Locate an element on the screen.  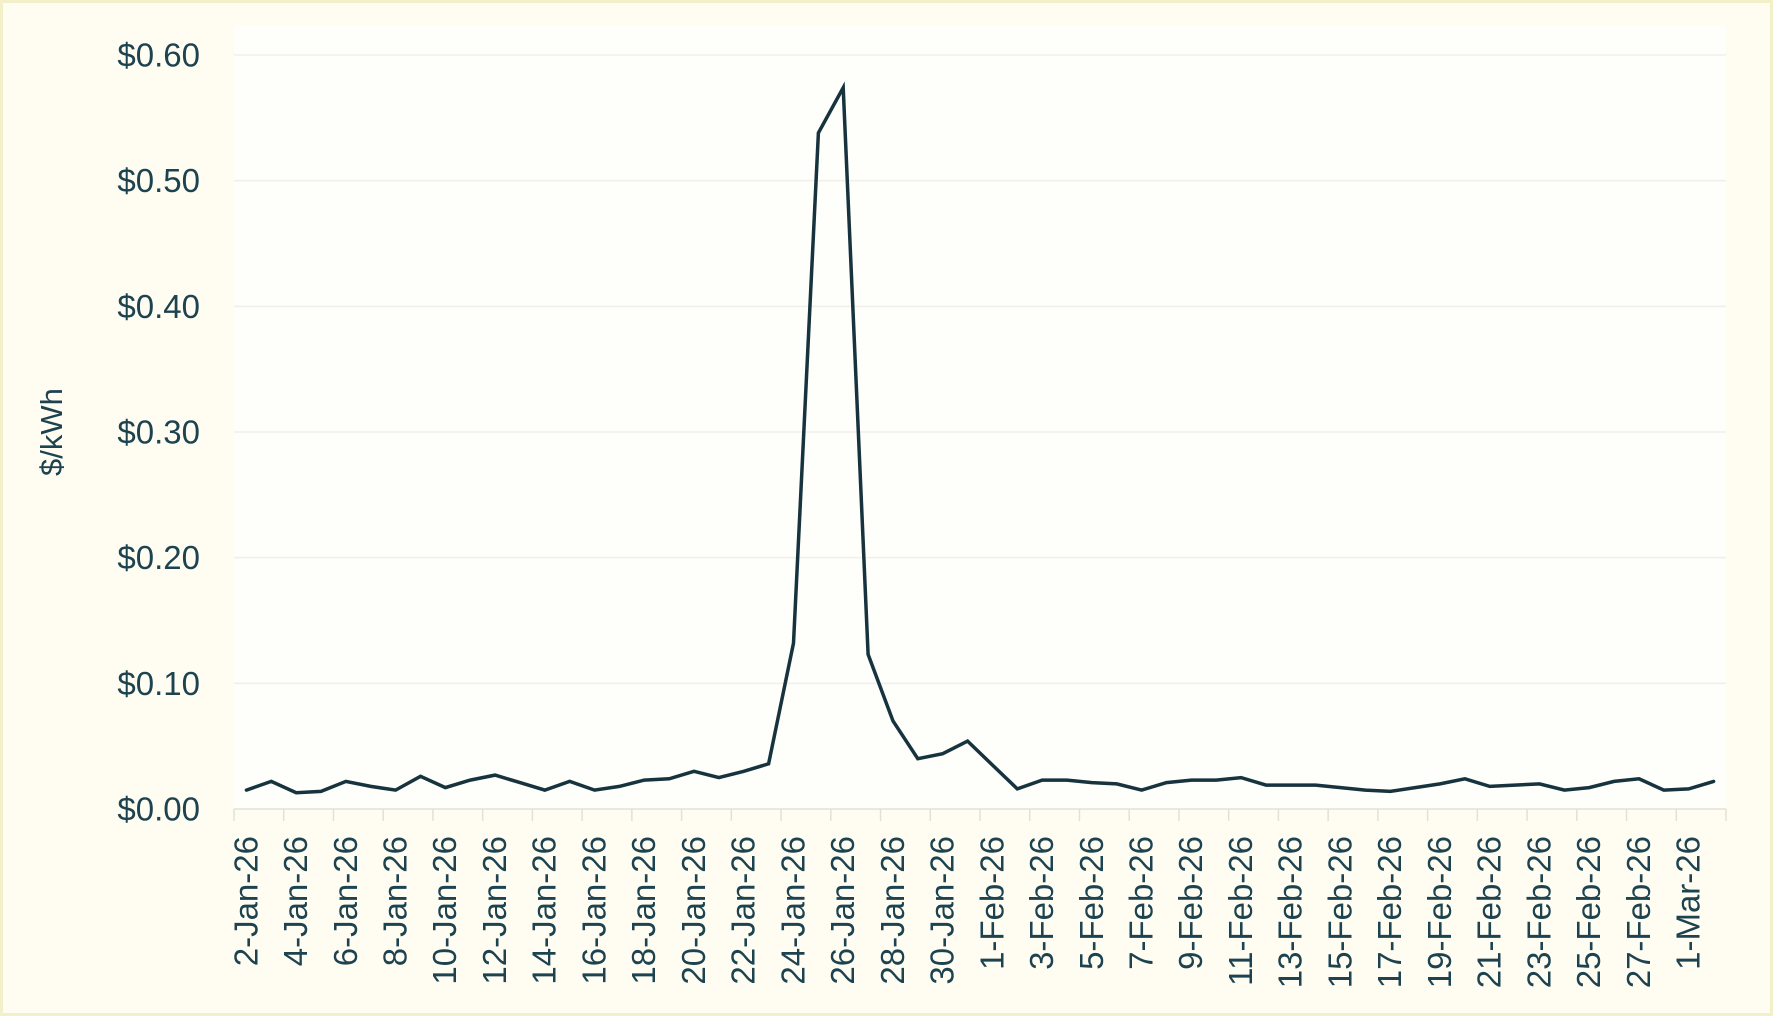
x-axis-tick-label: 26-Jan-26 is located at coordinates (842, 910).